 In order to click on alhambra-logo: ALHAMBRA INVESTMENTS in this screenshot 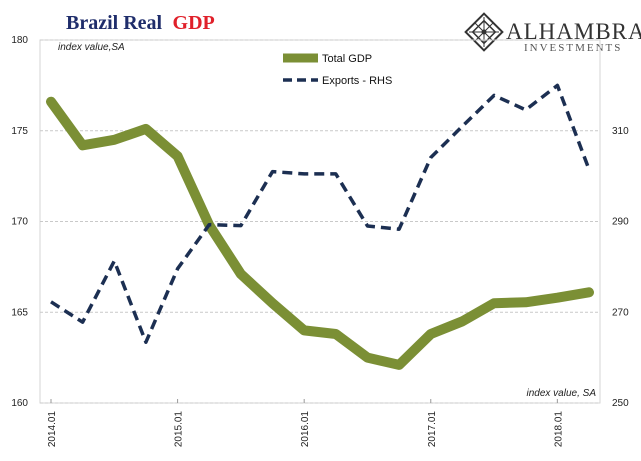, I will do `click(552, 33)`.